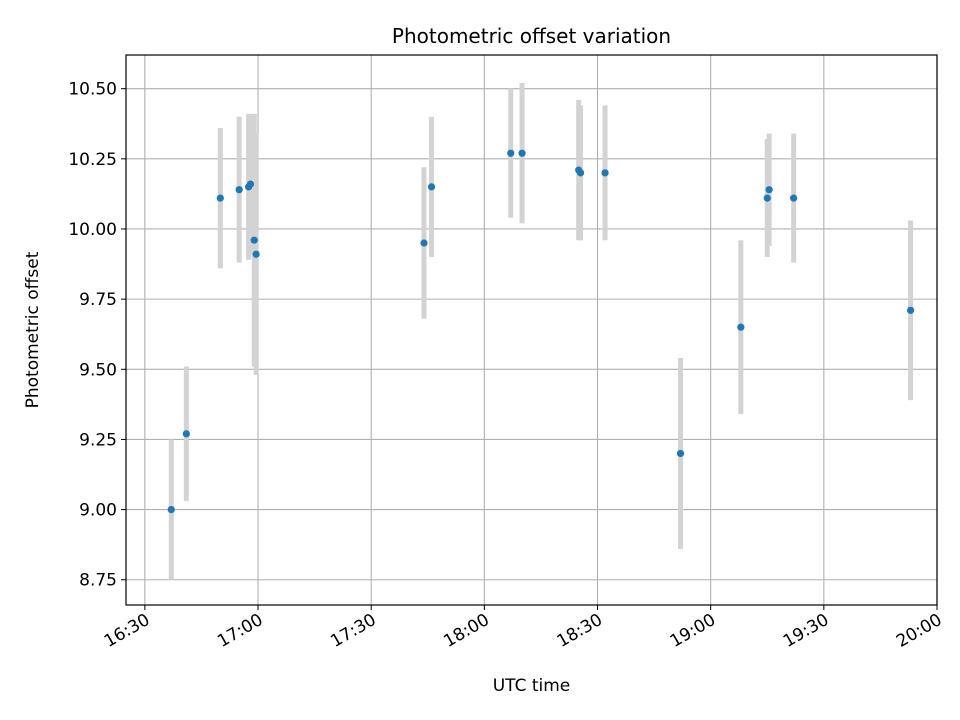 This screenshot has width=960, height=720. I want to click on y-tick-label: 10.50, so click(92, 90).